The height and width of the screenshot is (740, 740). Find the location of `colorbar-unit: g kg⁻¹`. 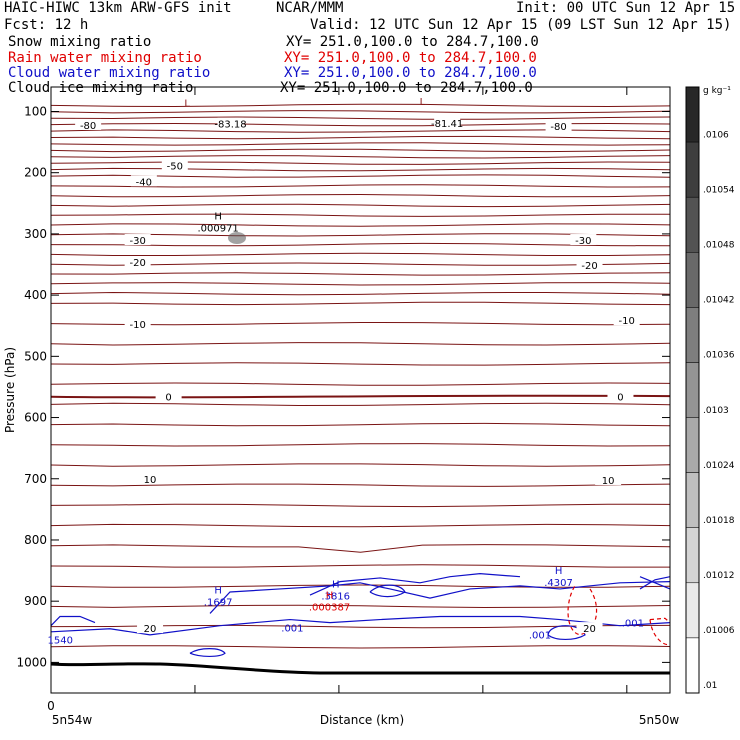

colorbar-unit: g kg⁻¹ is located at coordinates (717, 91).